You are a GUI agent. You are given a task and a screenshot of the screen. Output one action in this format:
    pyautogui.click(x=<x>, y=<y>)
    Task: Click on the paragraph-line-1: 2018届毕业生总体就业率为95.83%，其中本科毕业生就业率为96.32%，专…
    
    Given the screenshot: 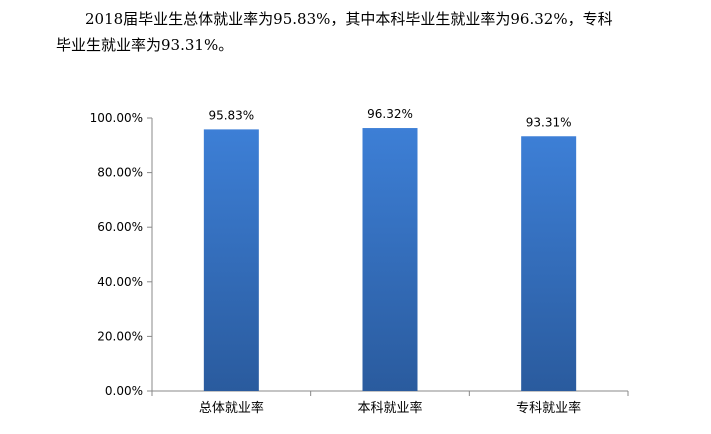 What is the action you would take?
    pyautogui.click(x=349, y=19)
    